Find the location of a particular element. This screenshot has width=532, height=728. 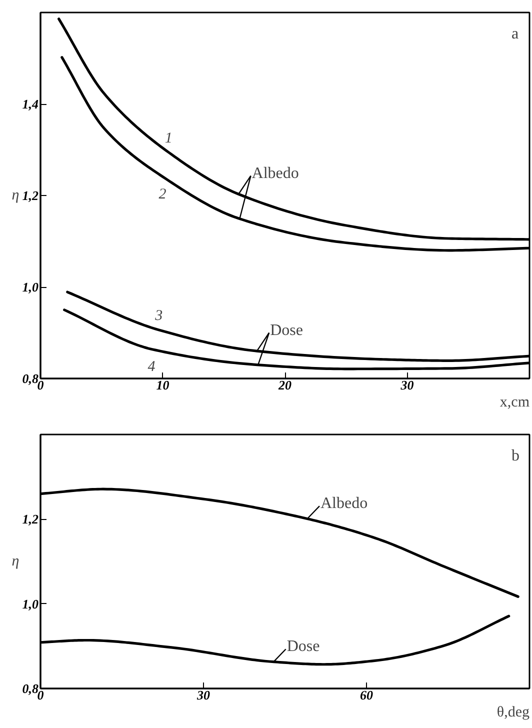

series-label: 4 is located at coordinates (152, 367).